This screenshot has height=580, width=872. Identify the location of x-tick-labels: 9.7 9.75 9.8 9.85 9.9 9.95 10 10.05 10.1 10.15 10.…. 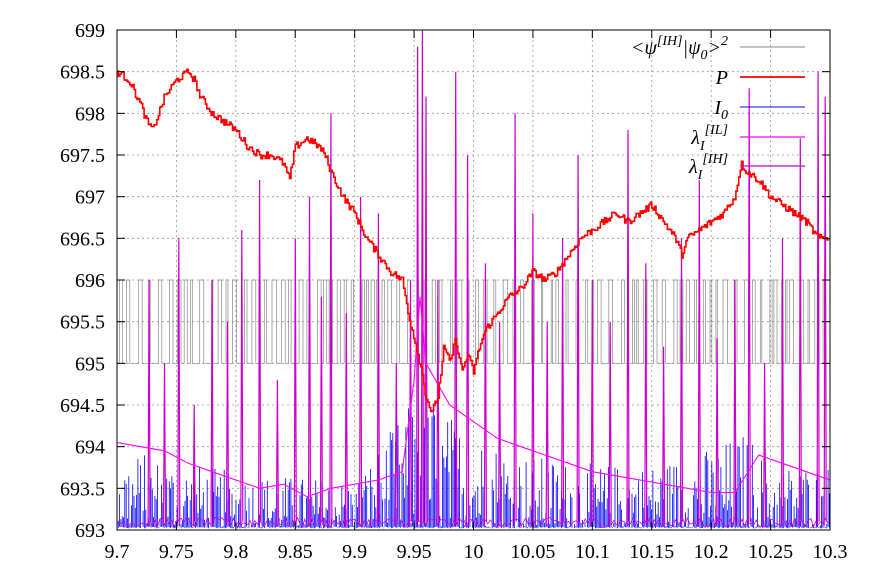
(476, 552).